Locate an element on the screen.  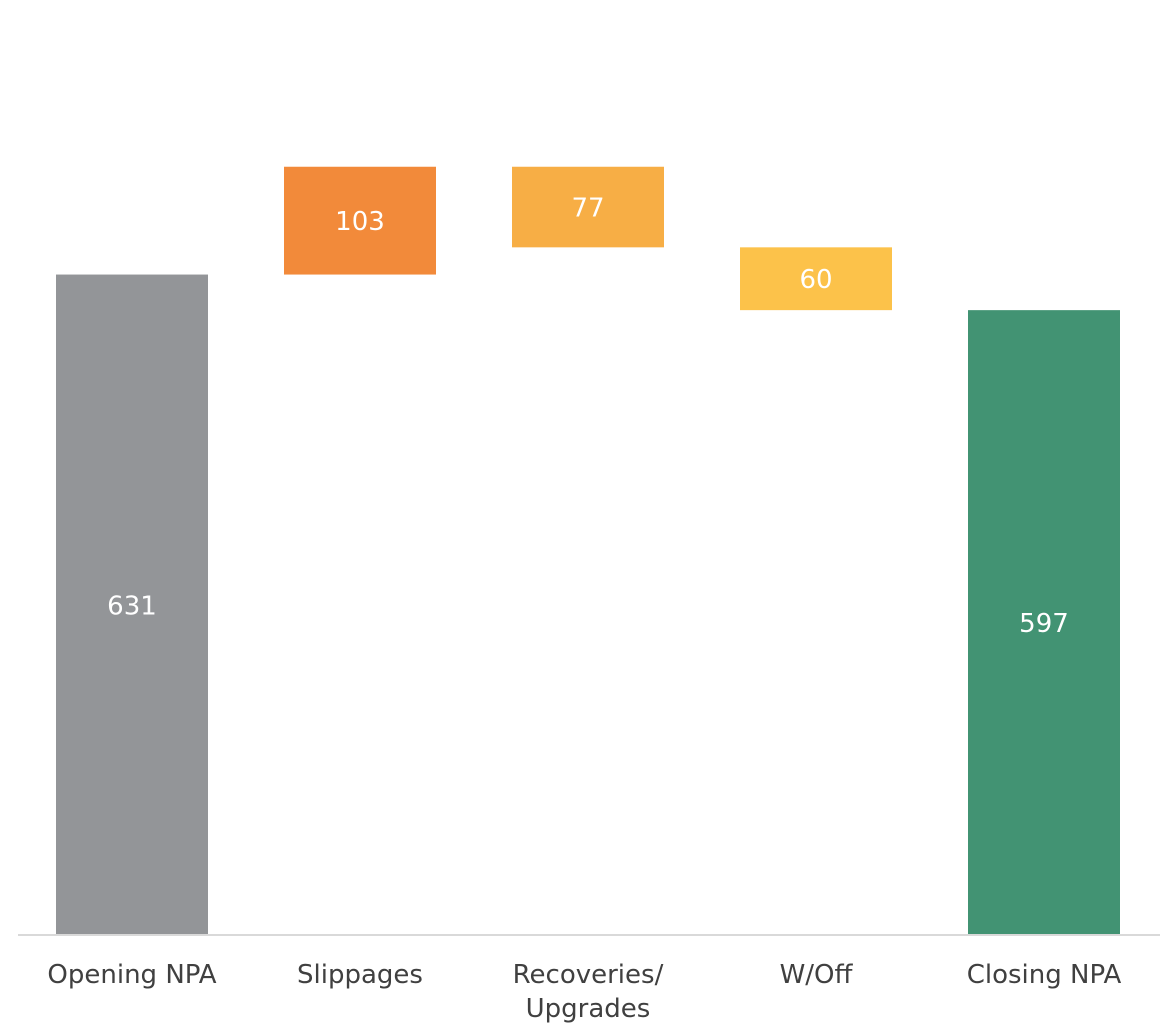
data-label: 103 is located at coordinates (360, 222).